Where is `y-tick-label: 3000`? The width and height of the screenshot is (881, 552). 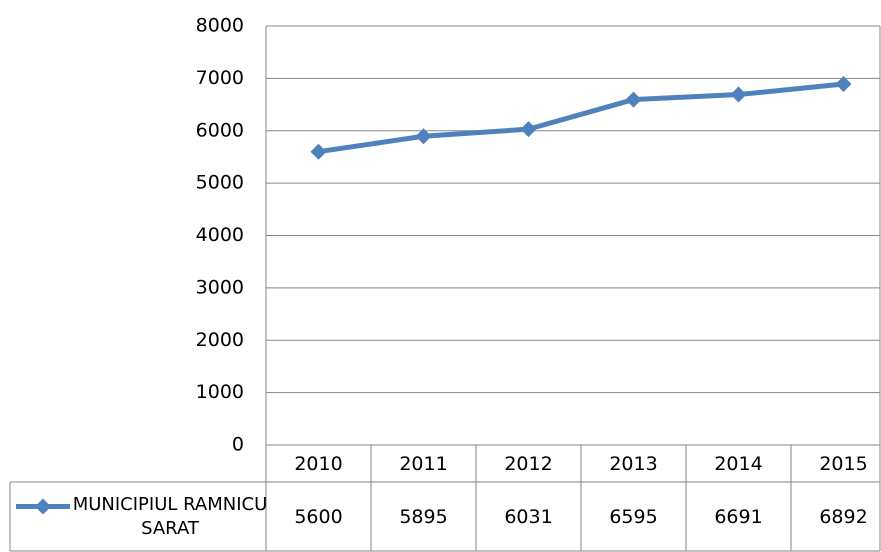 y-tick-label: 3000 is located at coordinates (220, 287).